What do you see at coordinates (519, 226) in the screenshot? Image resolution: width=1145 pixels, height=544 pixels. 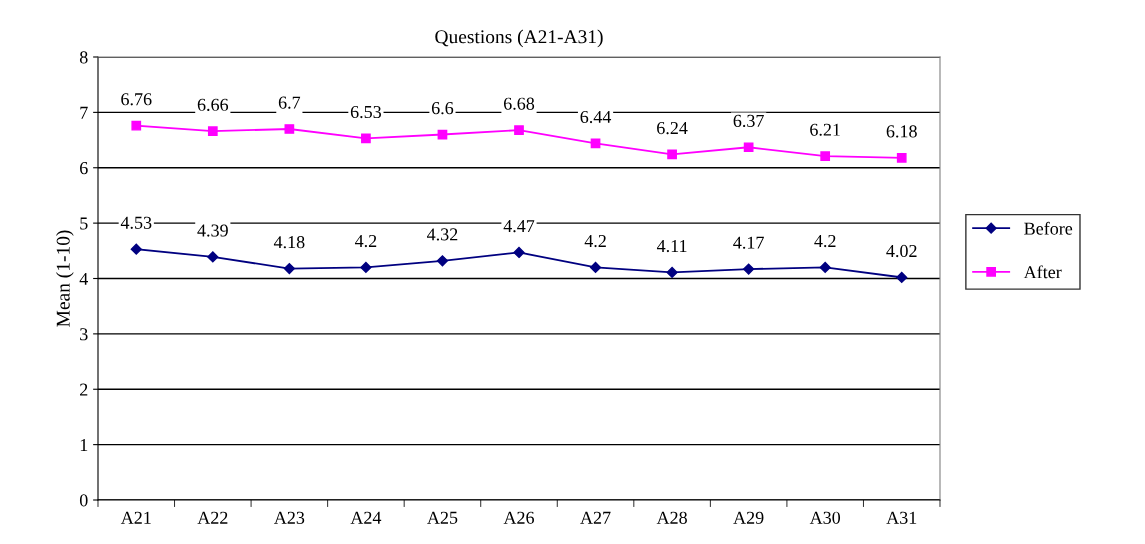 I see `data-label: 4.47` at bounding box center [519, 226].